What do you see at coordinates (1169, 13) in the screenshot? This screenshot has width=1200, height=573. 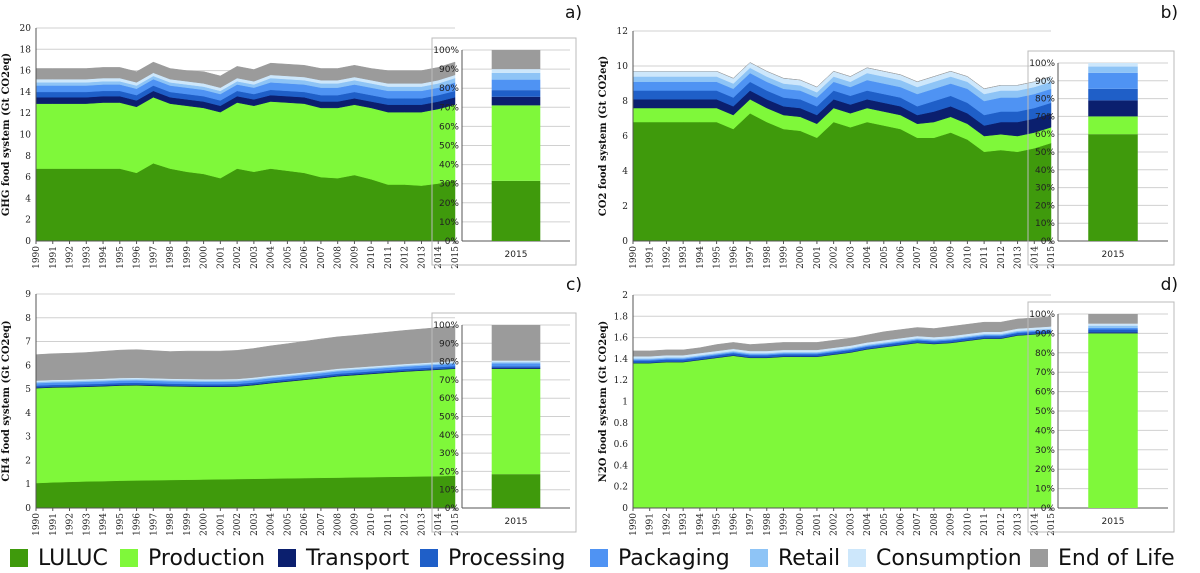 I see `panel-label: b)` at bounding box center [1169, 13].